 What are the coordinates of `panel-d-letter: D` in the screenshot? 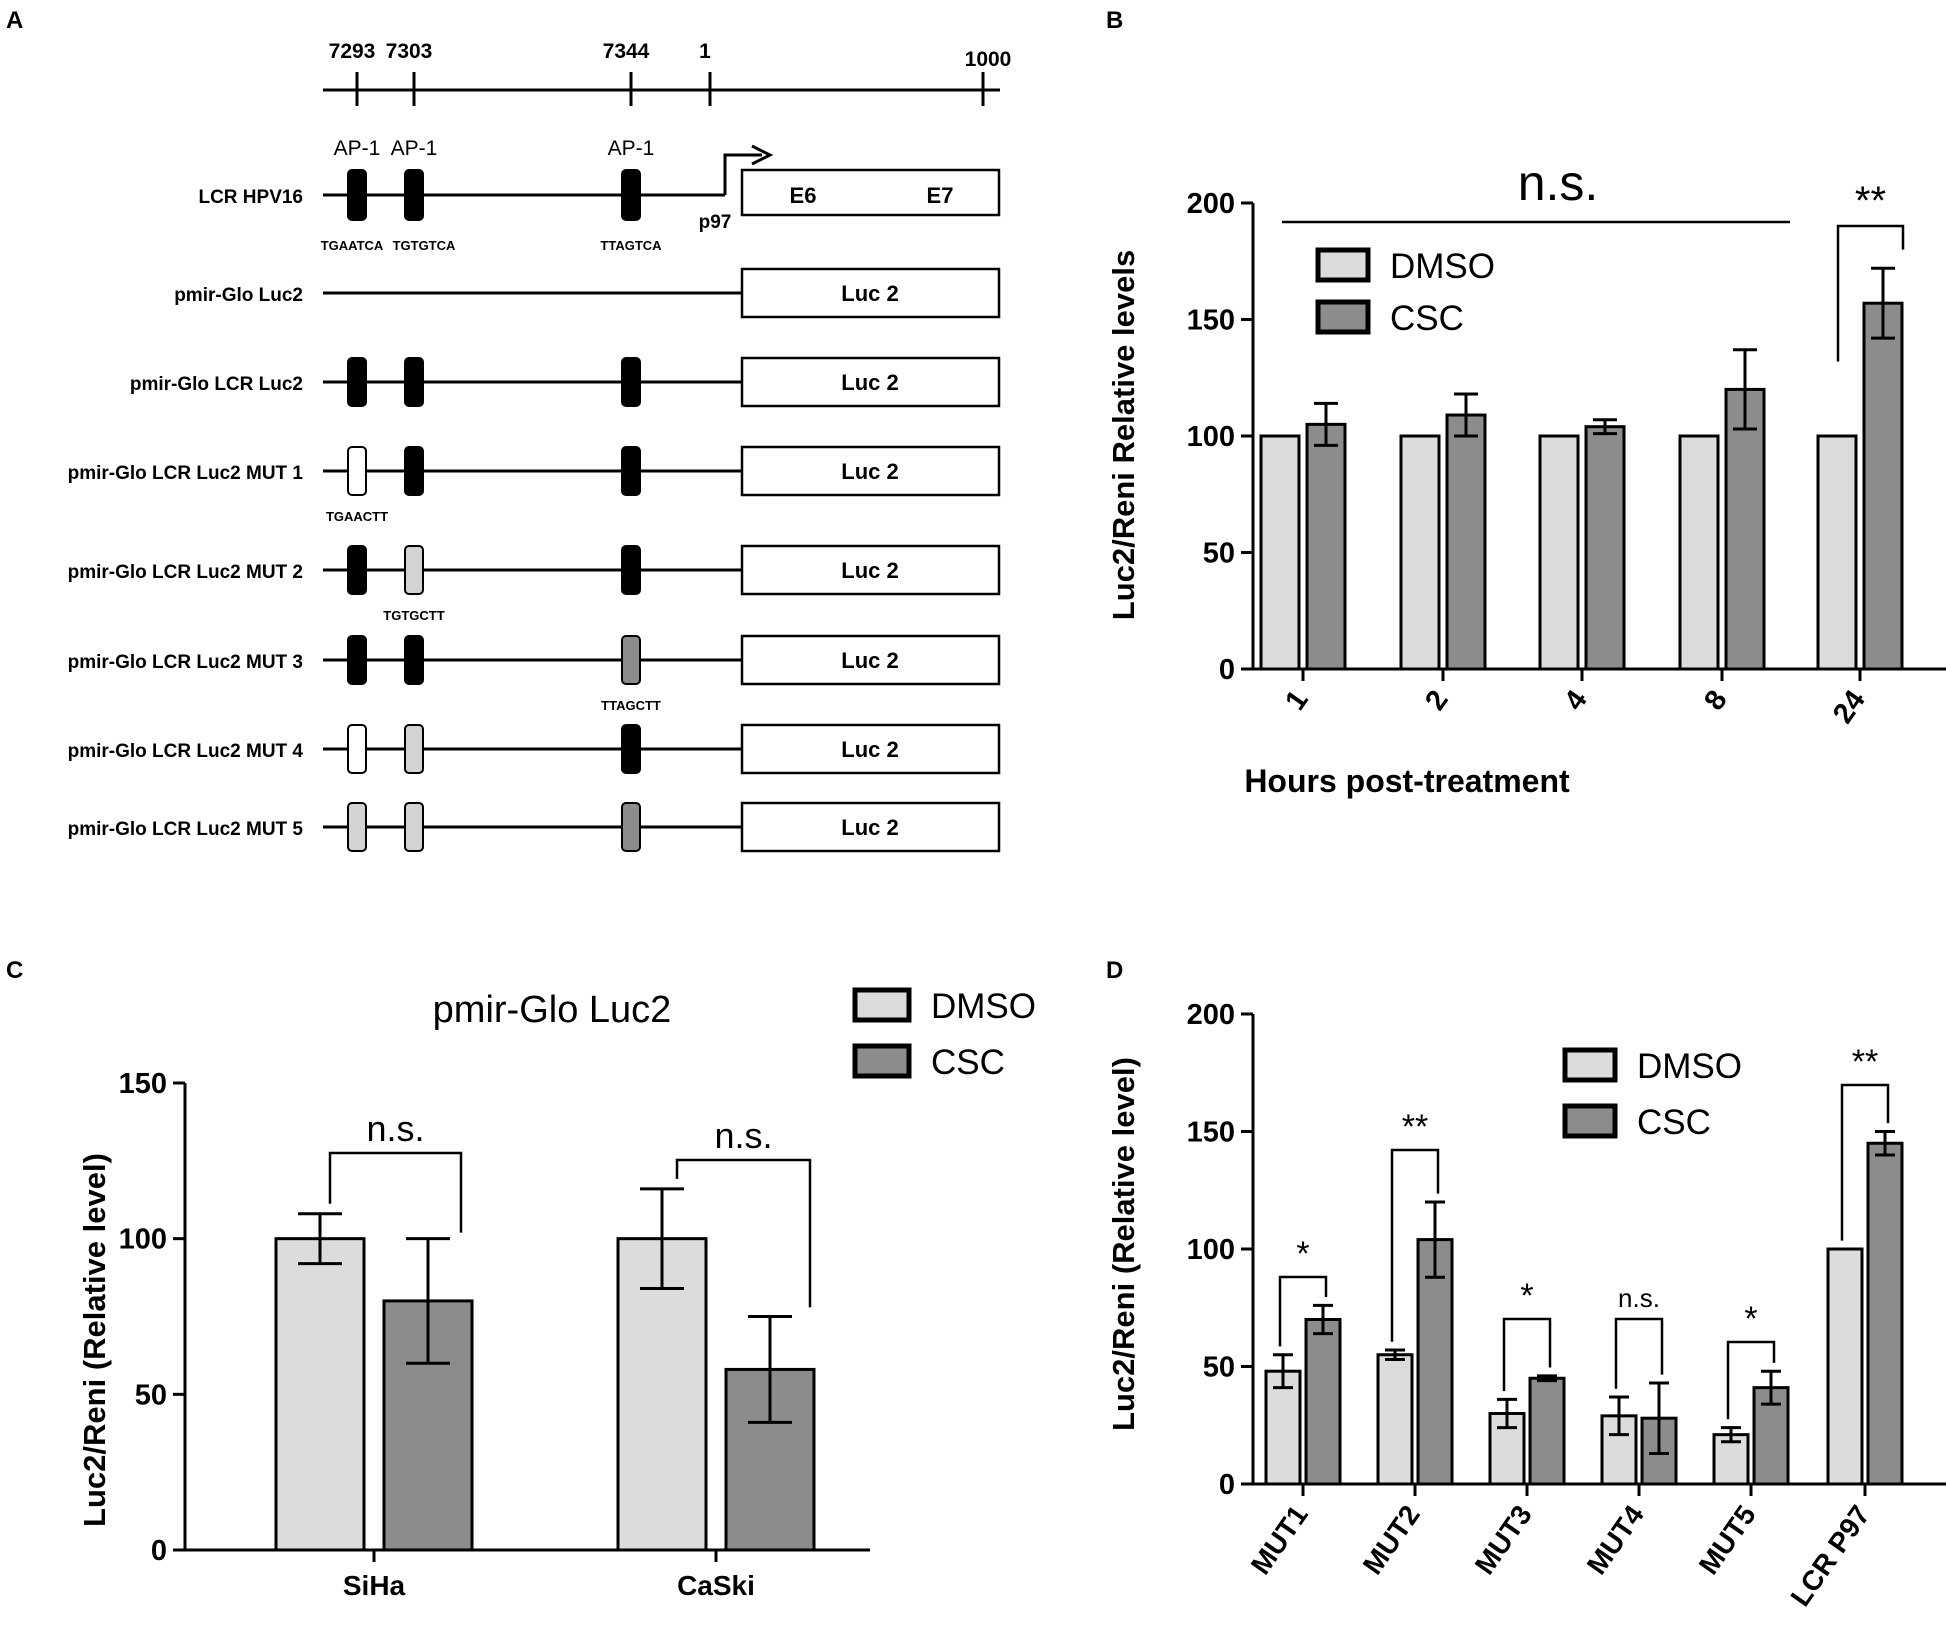 It's located at (1114, 970).